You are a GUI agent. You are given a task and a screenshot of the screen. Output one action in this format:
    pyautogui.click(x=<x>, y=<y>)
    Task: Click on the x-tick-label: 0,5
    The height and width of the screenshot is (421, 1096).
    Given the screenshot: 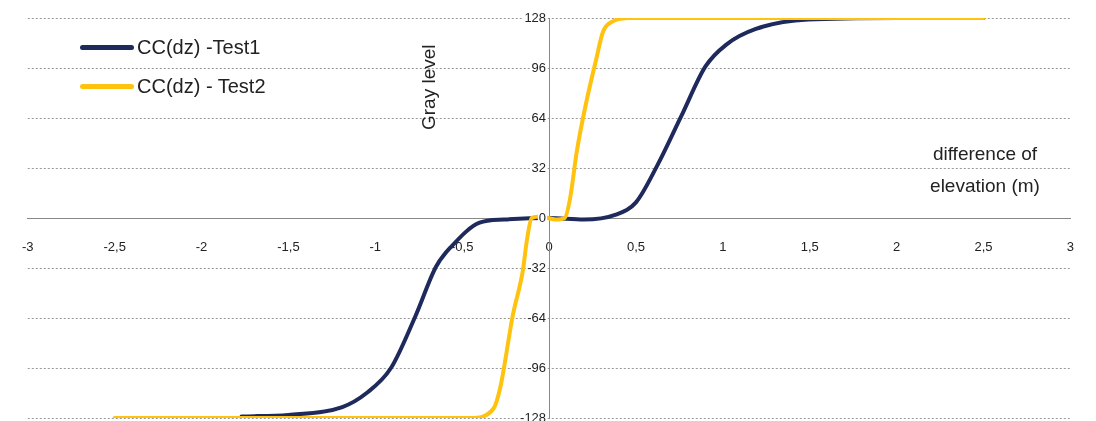 What is the action you would take?
    pyautogui.click(x=636, y=247)
    